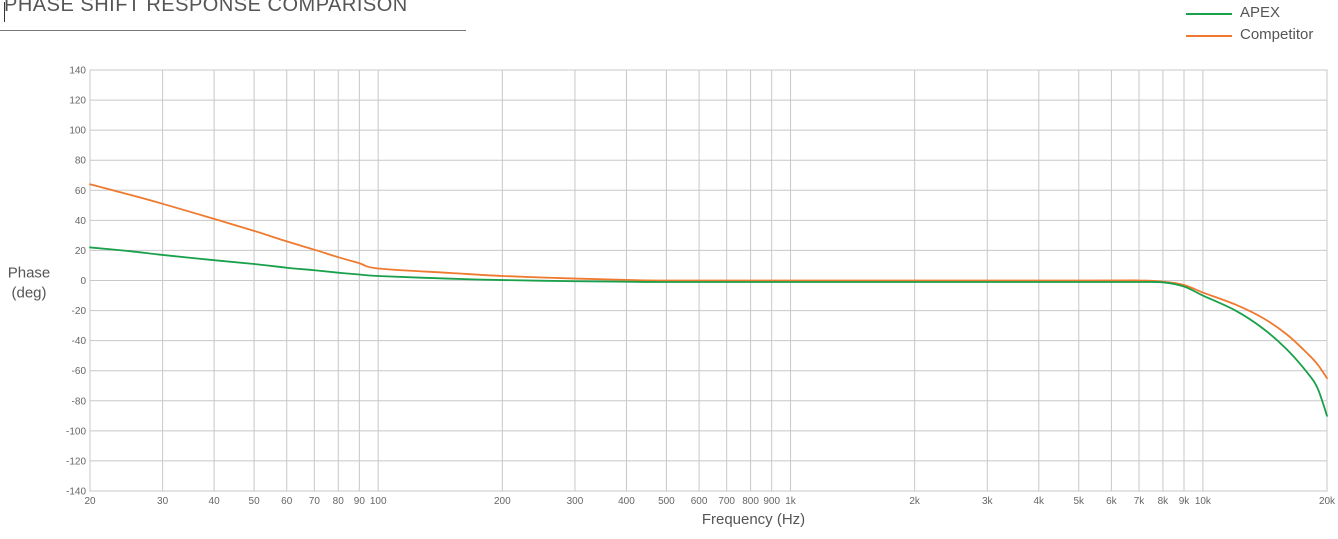 This screenshot has width=1338, height=539. What do you see at coordinates (339, 501) in the screenshot?
I see `x-tick-label: 80` at bounding box center [339, 501].